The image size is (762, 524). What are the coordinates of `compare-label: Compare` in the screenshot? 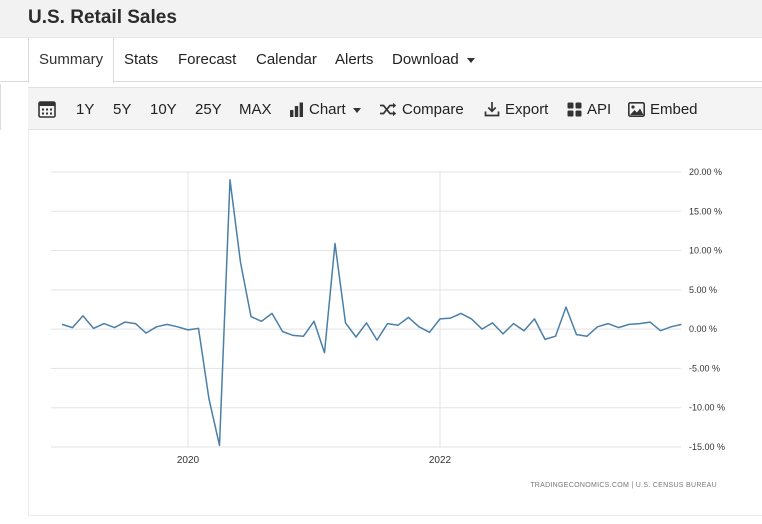 It's located at (433, 109).